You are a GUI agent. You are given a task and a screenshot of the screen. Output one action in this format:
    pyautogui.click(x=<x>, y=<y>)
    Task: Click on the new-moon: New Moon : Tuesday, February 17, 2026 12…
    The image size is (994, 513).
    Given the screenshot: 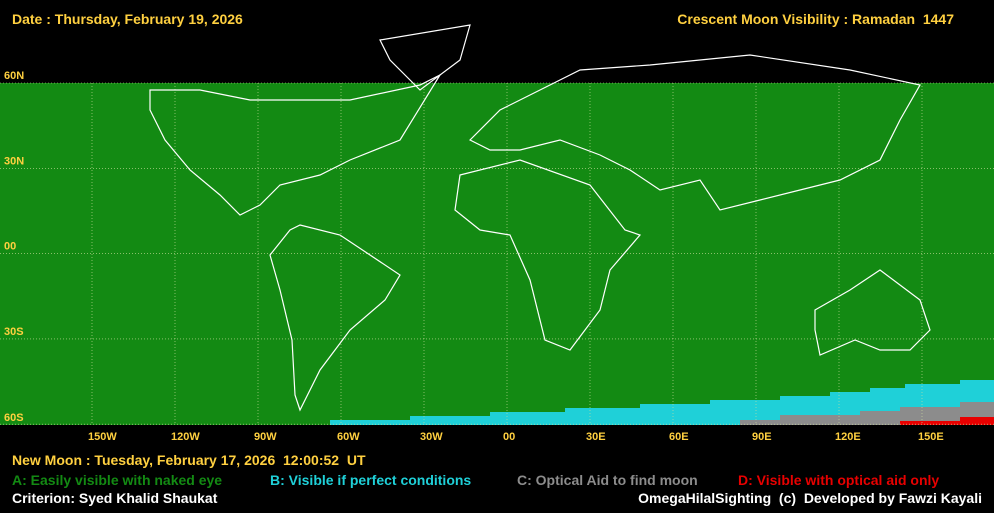 What is the action you would take?
    pyautogui.click(x=189, y=460)
    